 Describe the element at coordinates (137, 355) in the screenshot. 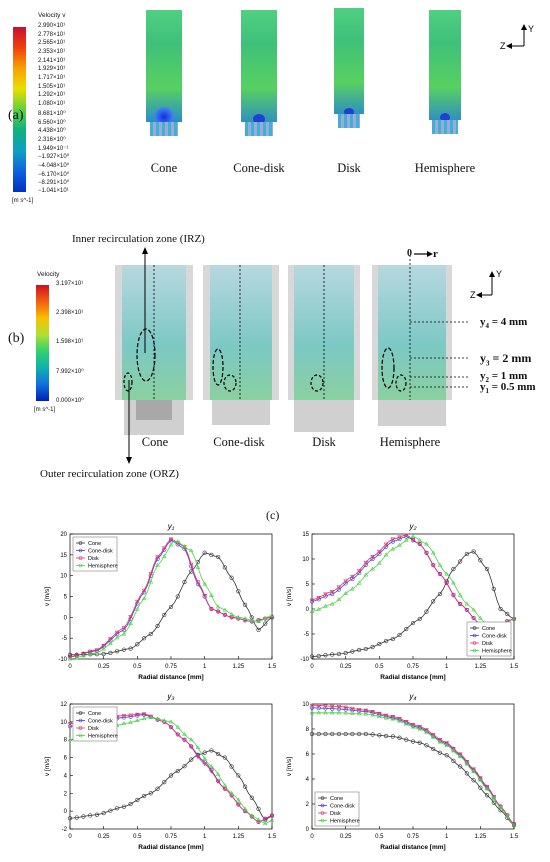

I see `zone-arrows` at that location.